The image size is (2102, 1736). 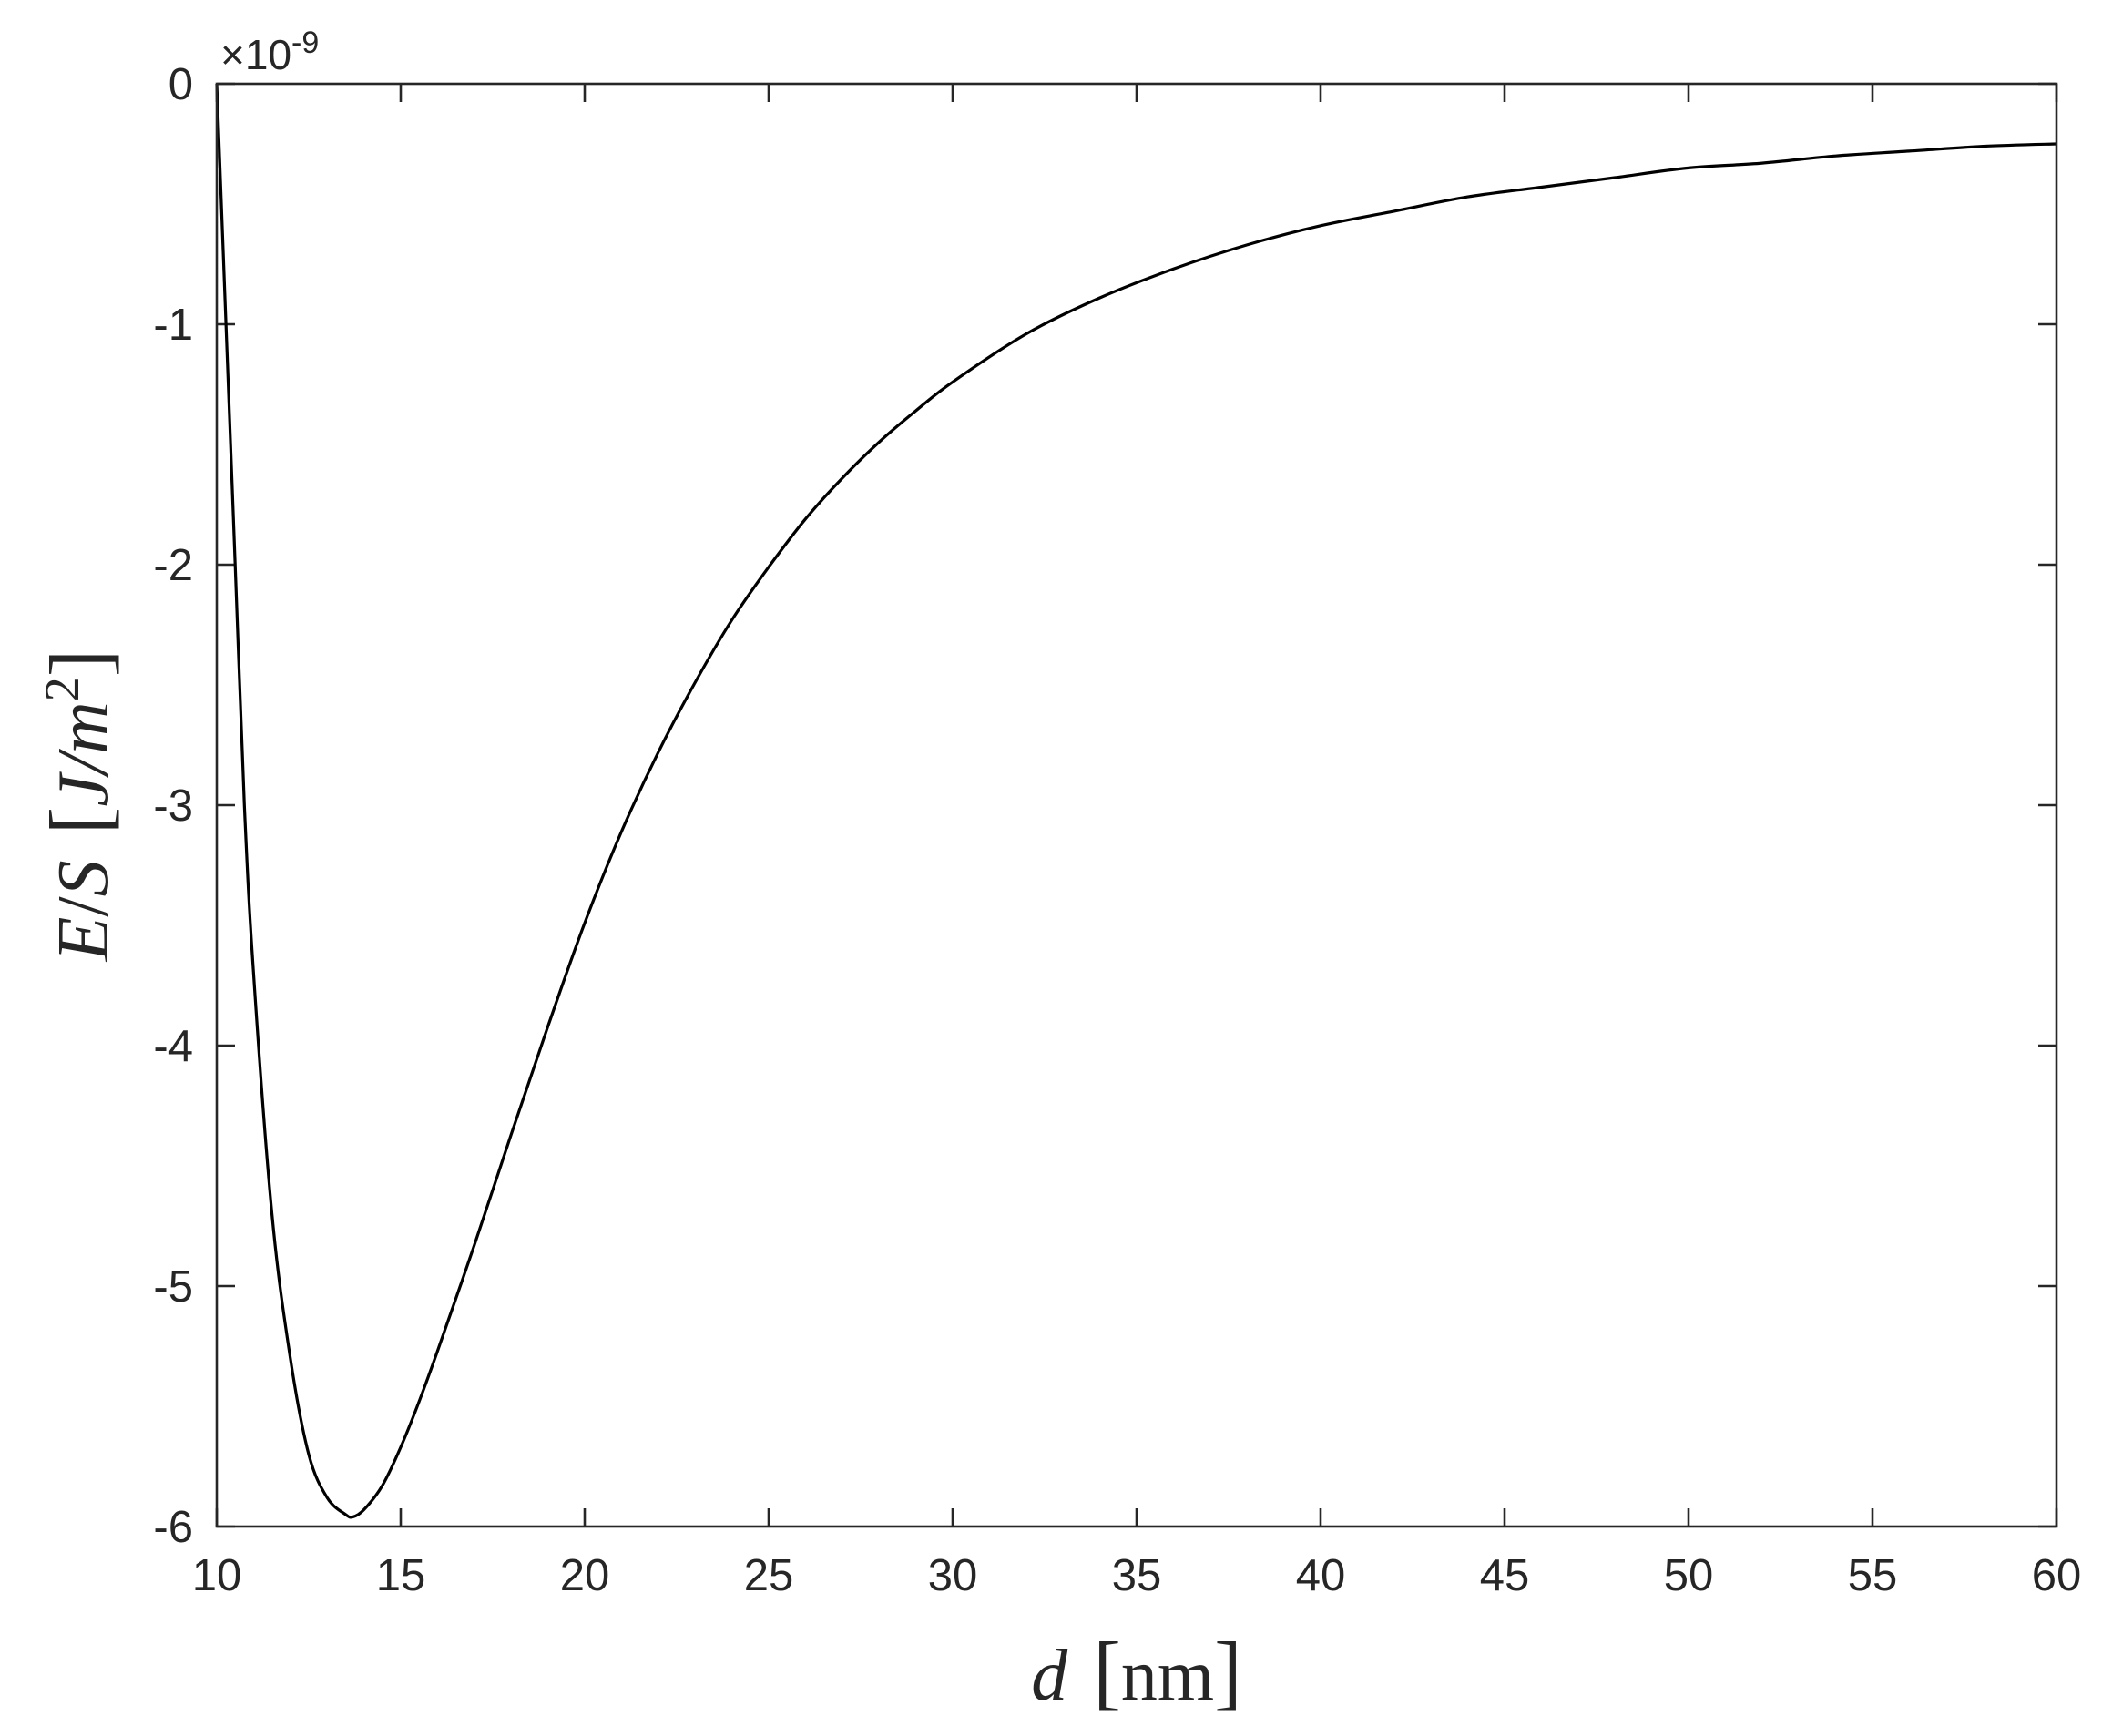 I want to click on x-tick-label: 35, so click(x=1137, y=1575).